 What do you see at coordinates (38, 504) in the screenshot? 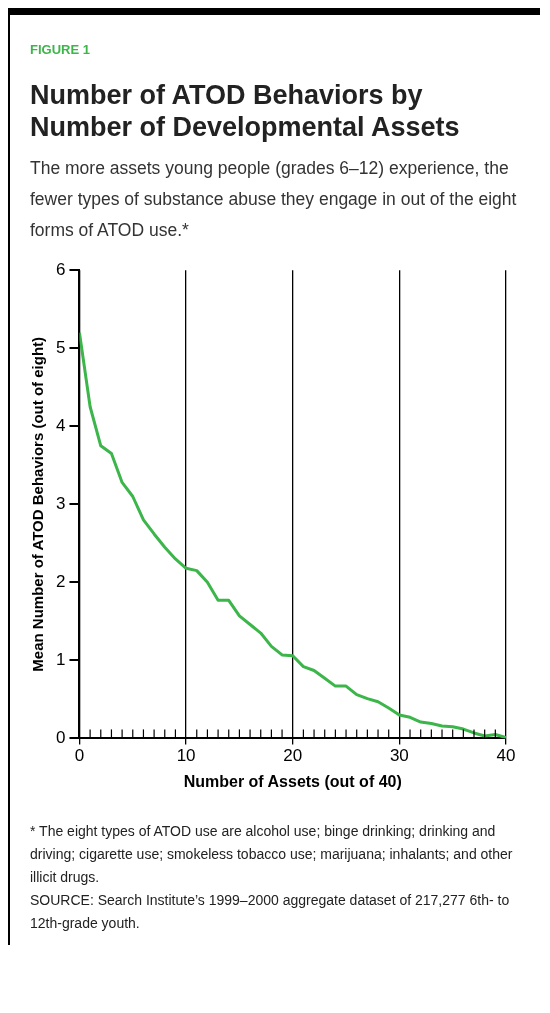
I see `y-axis-title: Mean Number of ATOD Behaviors (out of eight)` at bounding box center [38, 504].